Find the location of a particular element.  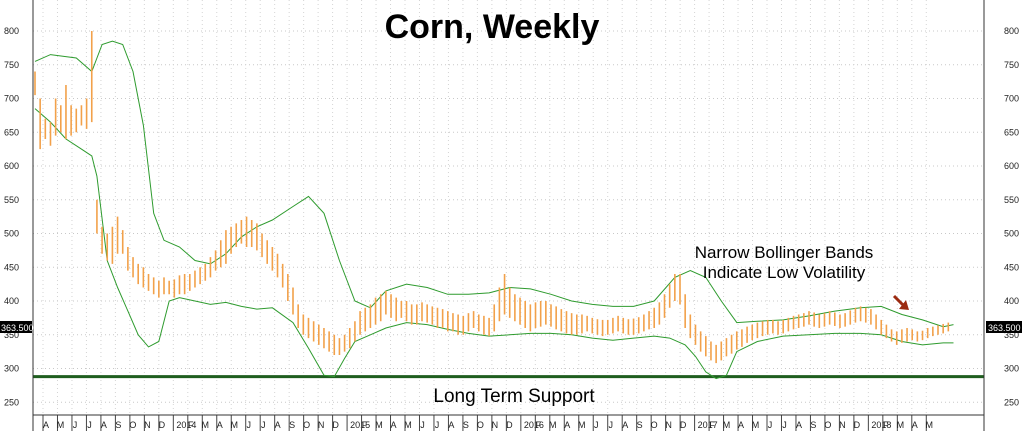

x-tick-label-0: A is located at coordinates (46, 425).